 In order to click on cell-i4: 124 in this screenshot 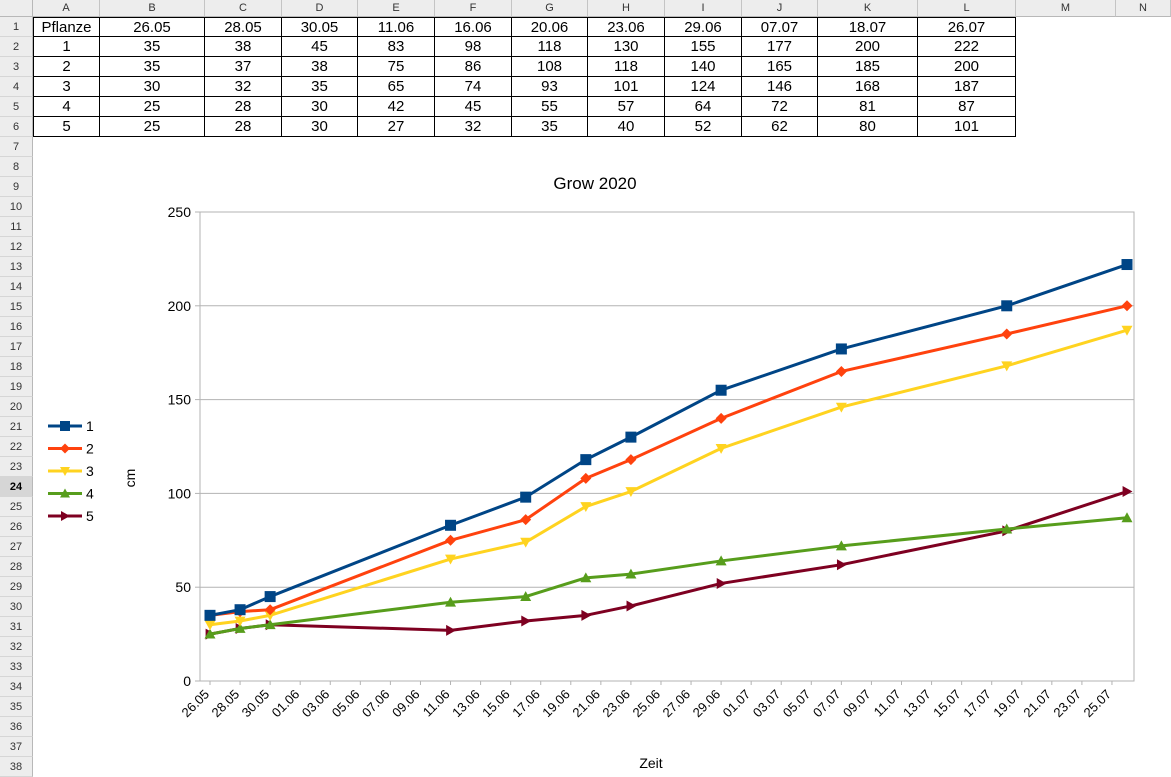, I will do `click(703, 87)`.